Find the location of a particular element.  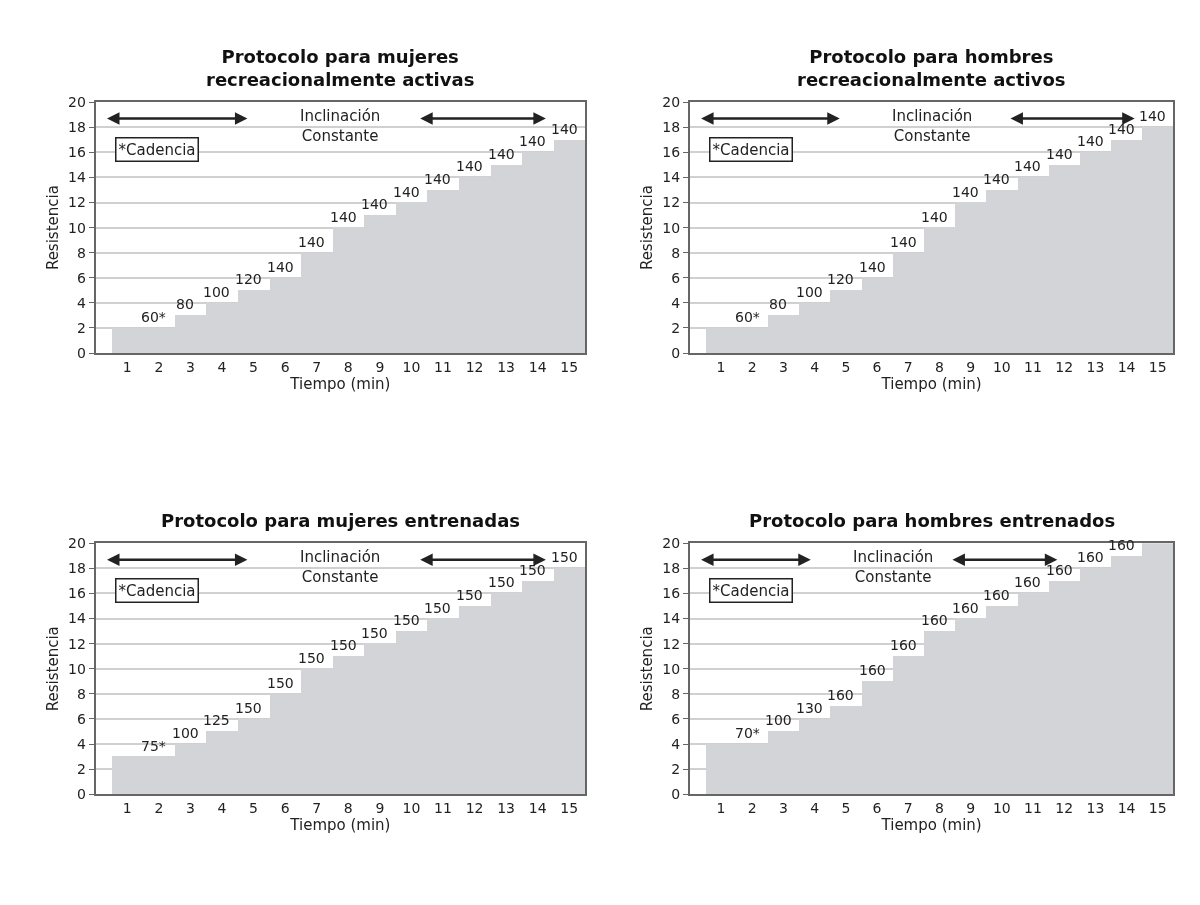

y-tick-label: 20 is located at coordinates (77, 543).